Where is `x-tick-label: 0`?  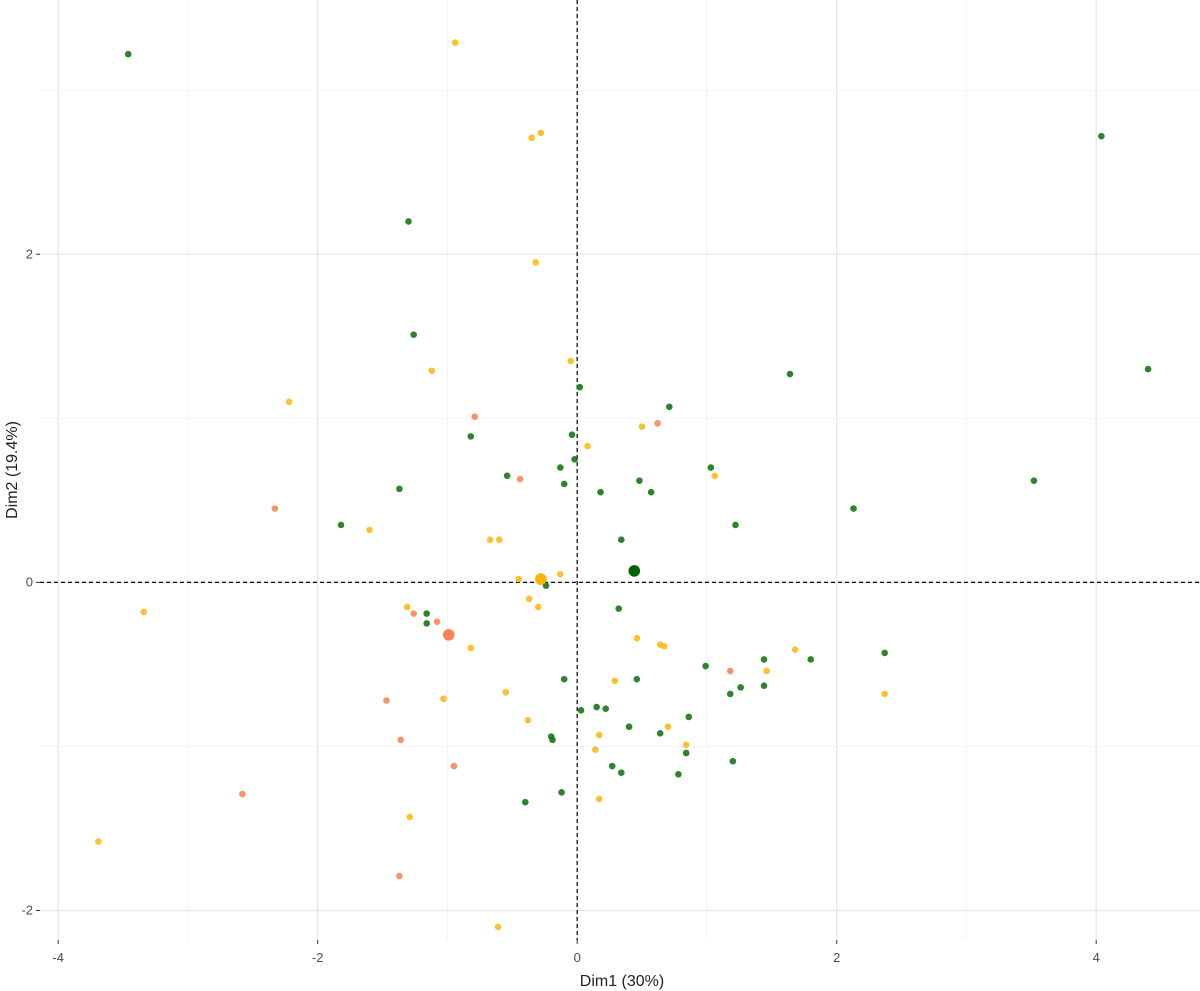 x-tick-label: 0 is located at coordinates (577, 957).